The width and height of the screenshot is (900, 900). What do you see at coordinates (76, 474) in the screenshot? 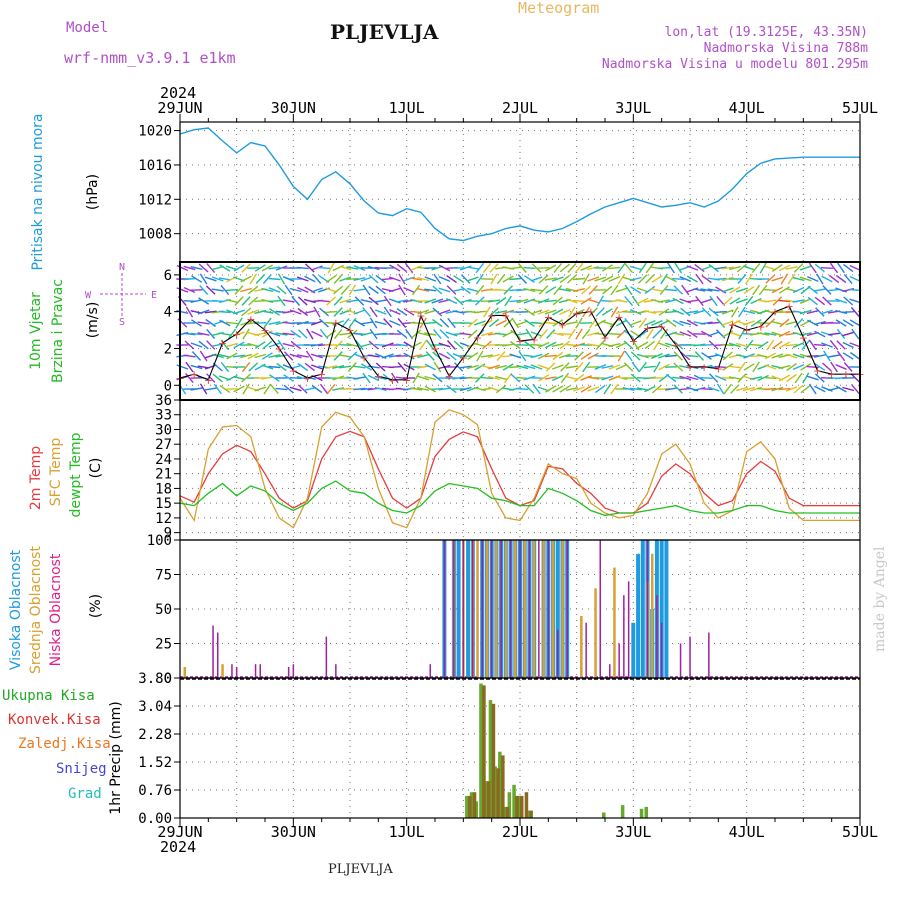
I see `dewpt-ylabel: dewpt Temp` at bounding box center [76, 474].